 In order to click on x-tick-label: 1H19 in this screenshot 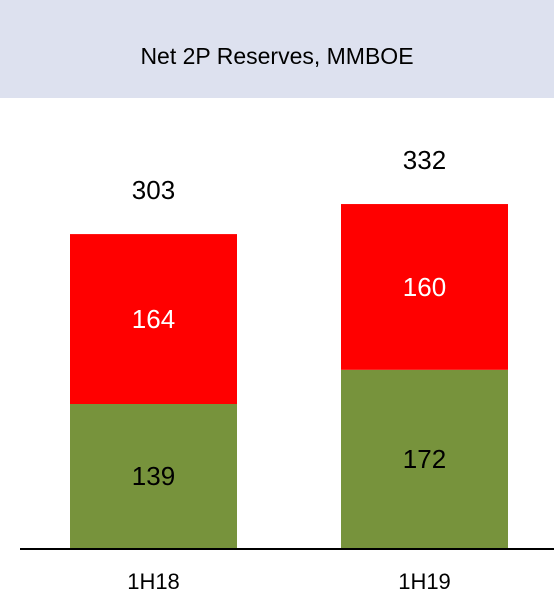, I will do `click(424, 581)`.